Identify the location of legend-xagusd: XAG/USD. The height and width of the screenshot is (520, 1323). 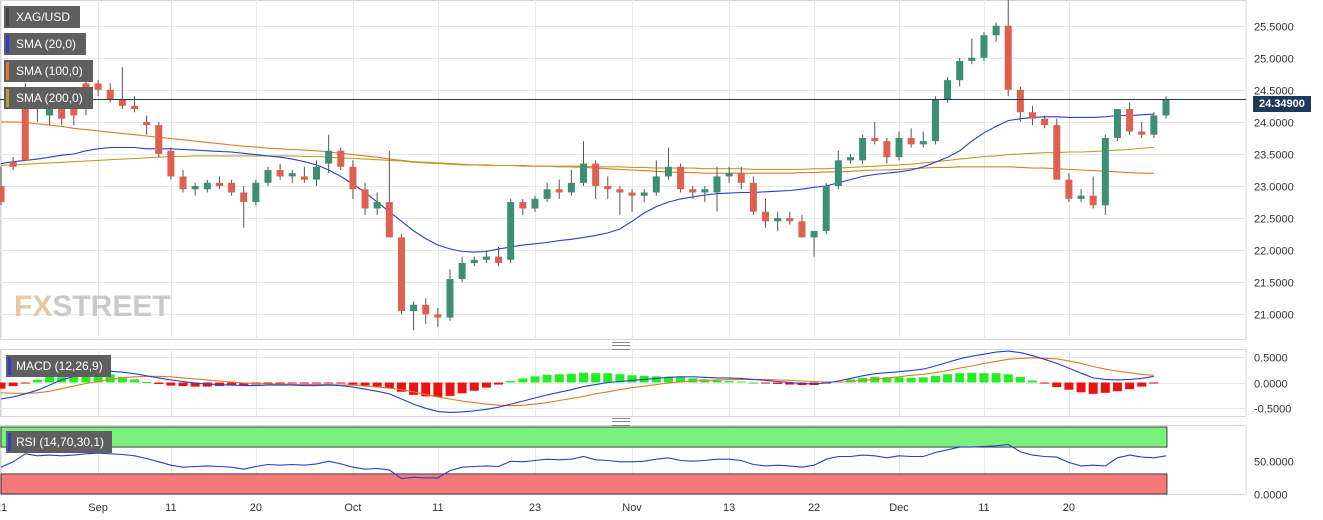
(42, 17).